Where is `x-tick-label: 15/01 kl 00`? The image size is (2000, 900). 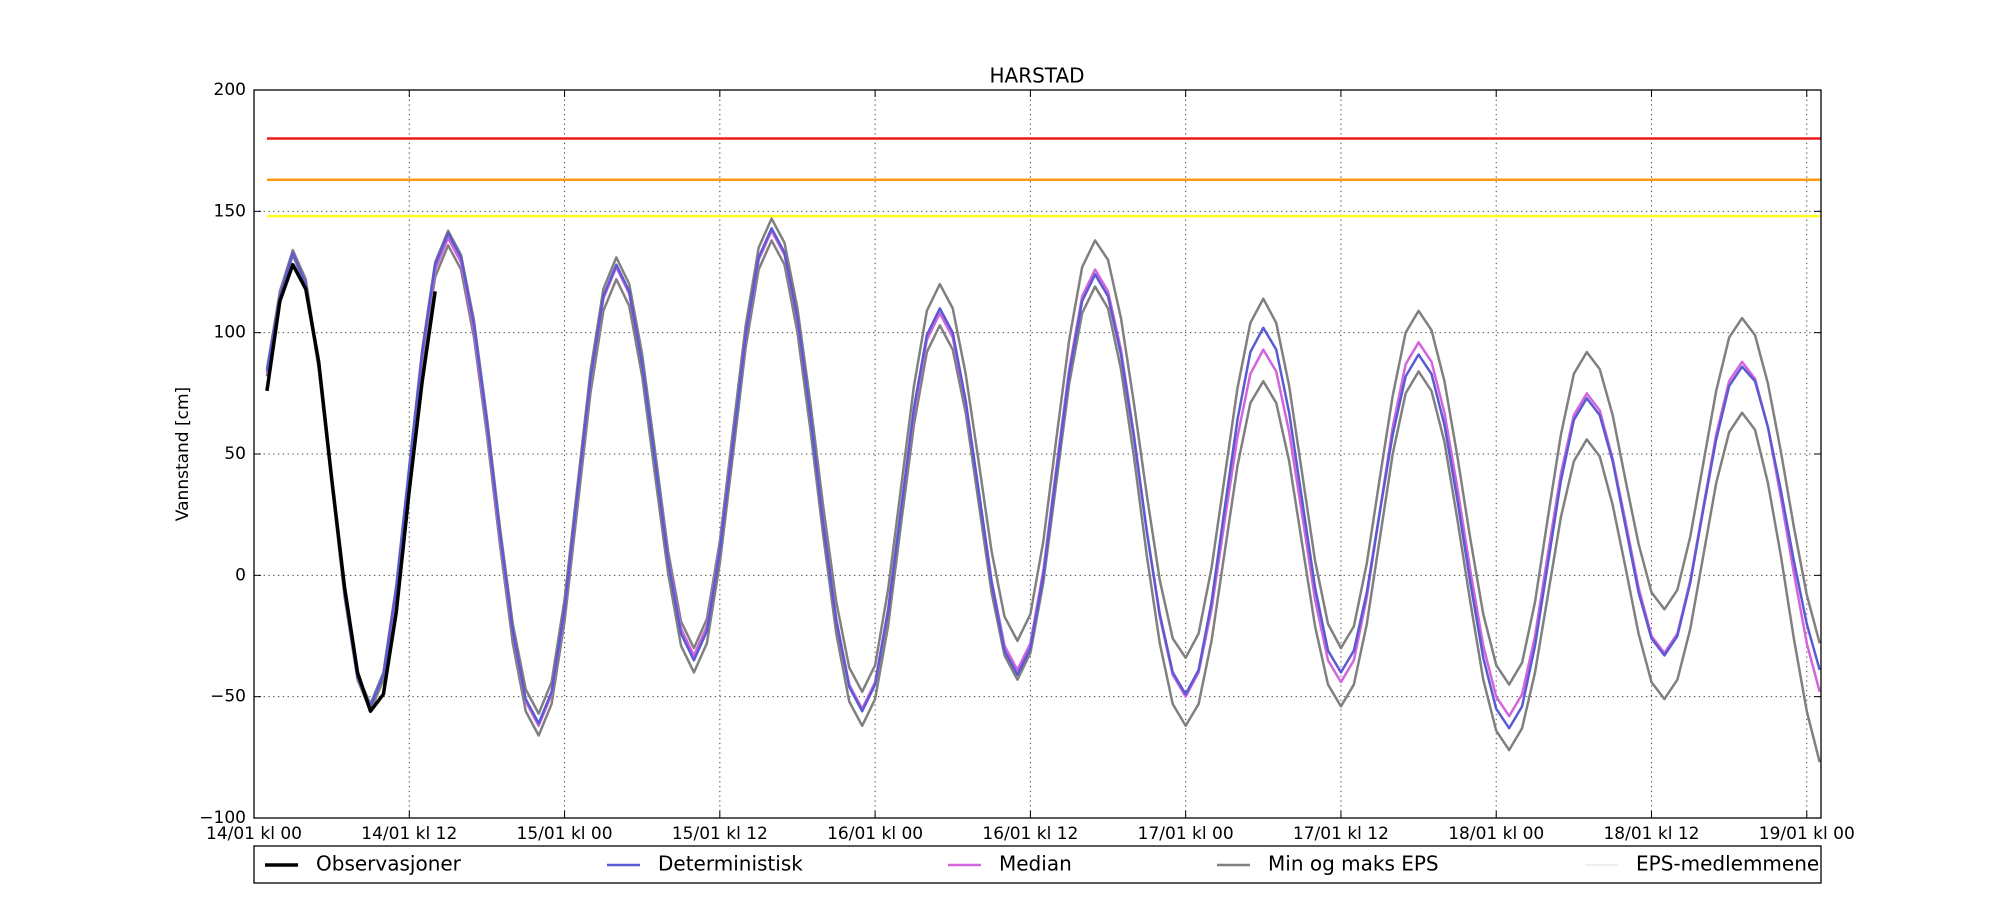 x-tick-label: 15/01 kl 00 is located at coordinates (565, 834).